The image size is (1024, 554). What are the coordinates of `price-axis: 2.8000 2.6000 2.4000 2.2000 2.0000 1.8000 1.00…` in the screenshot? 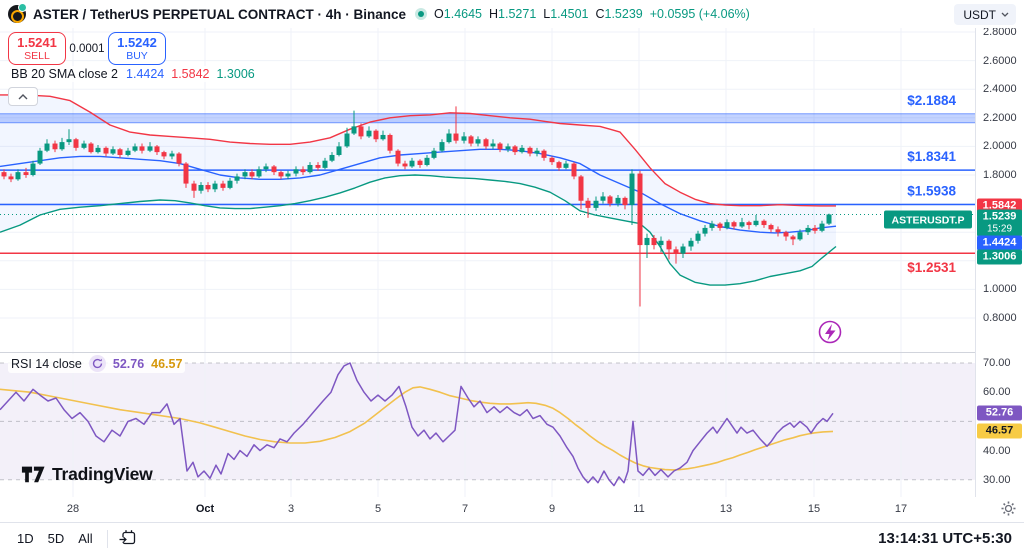 It's located at (999, 261).